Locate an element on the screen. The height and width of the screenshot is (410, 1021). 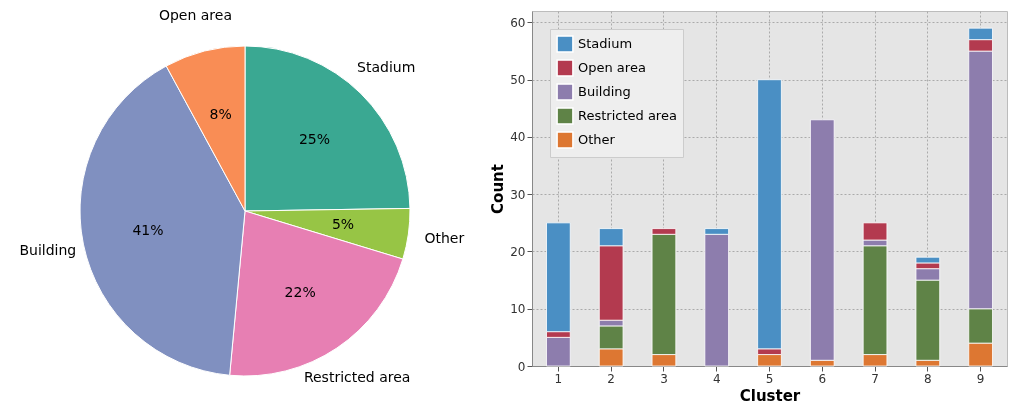
x-tick-label: 9 is located at coordinates (980, 378).